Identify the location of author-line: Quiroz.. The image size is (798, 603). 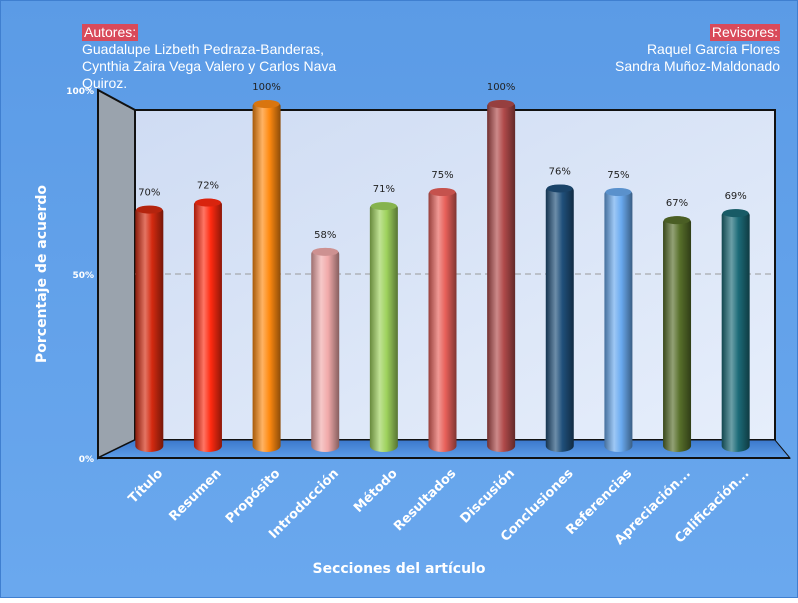
(105, 83).